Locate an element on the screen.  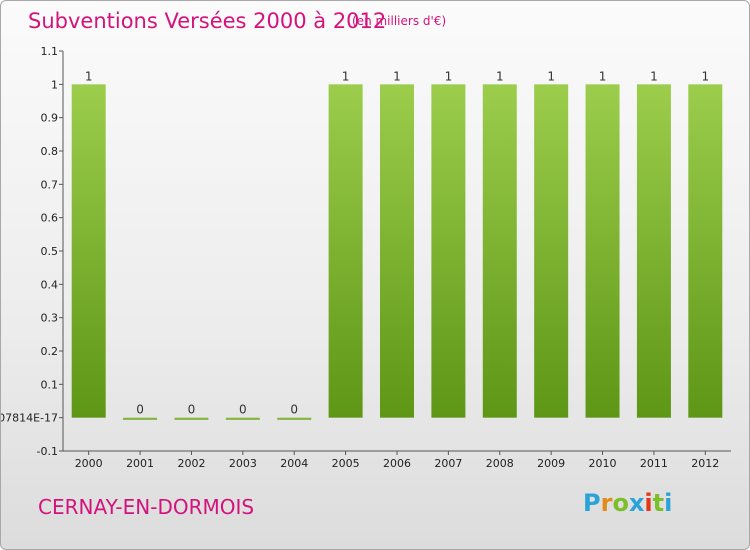
chart-subtitle: (en milliers d'€) is located at coordinates (399, 21).